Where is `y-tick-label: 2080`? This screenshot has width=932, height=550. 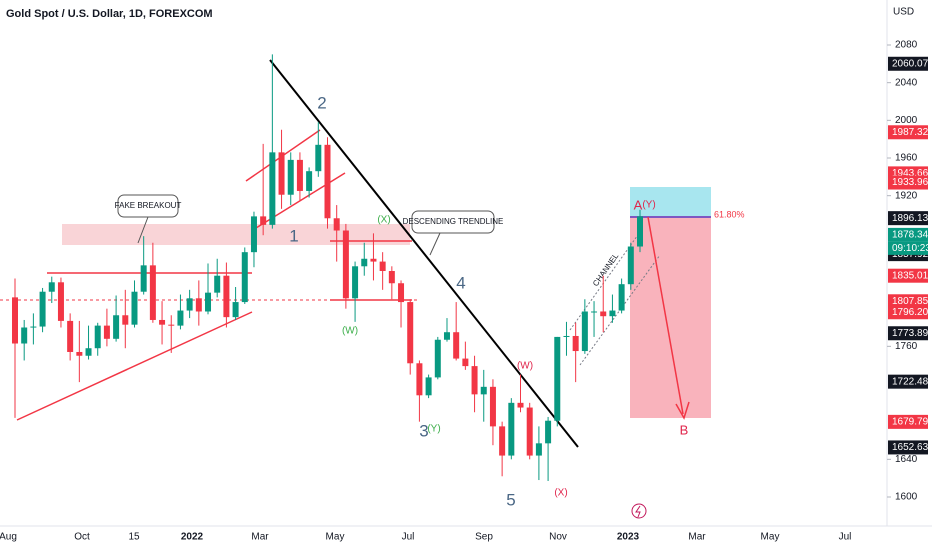 y-tick-label: 2080 is located at coordinates (906, 45).